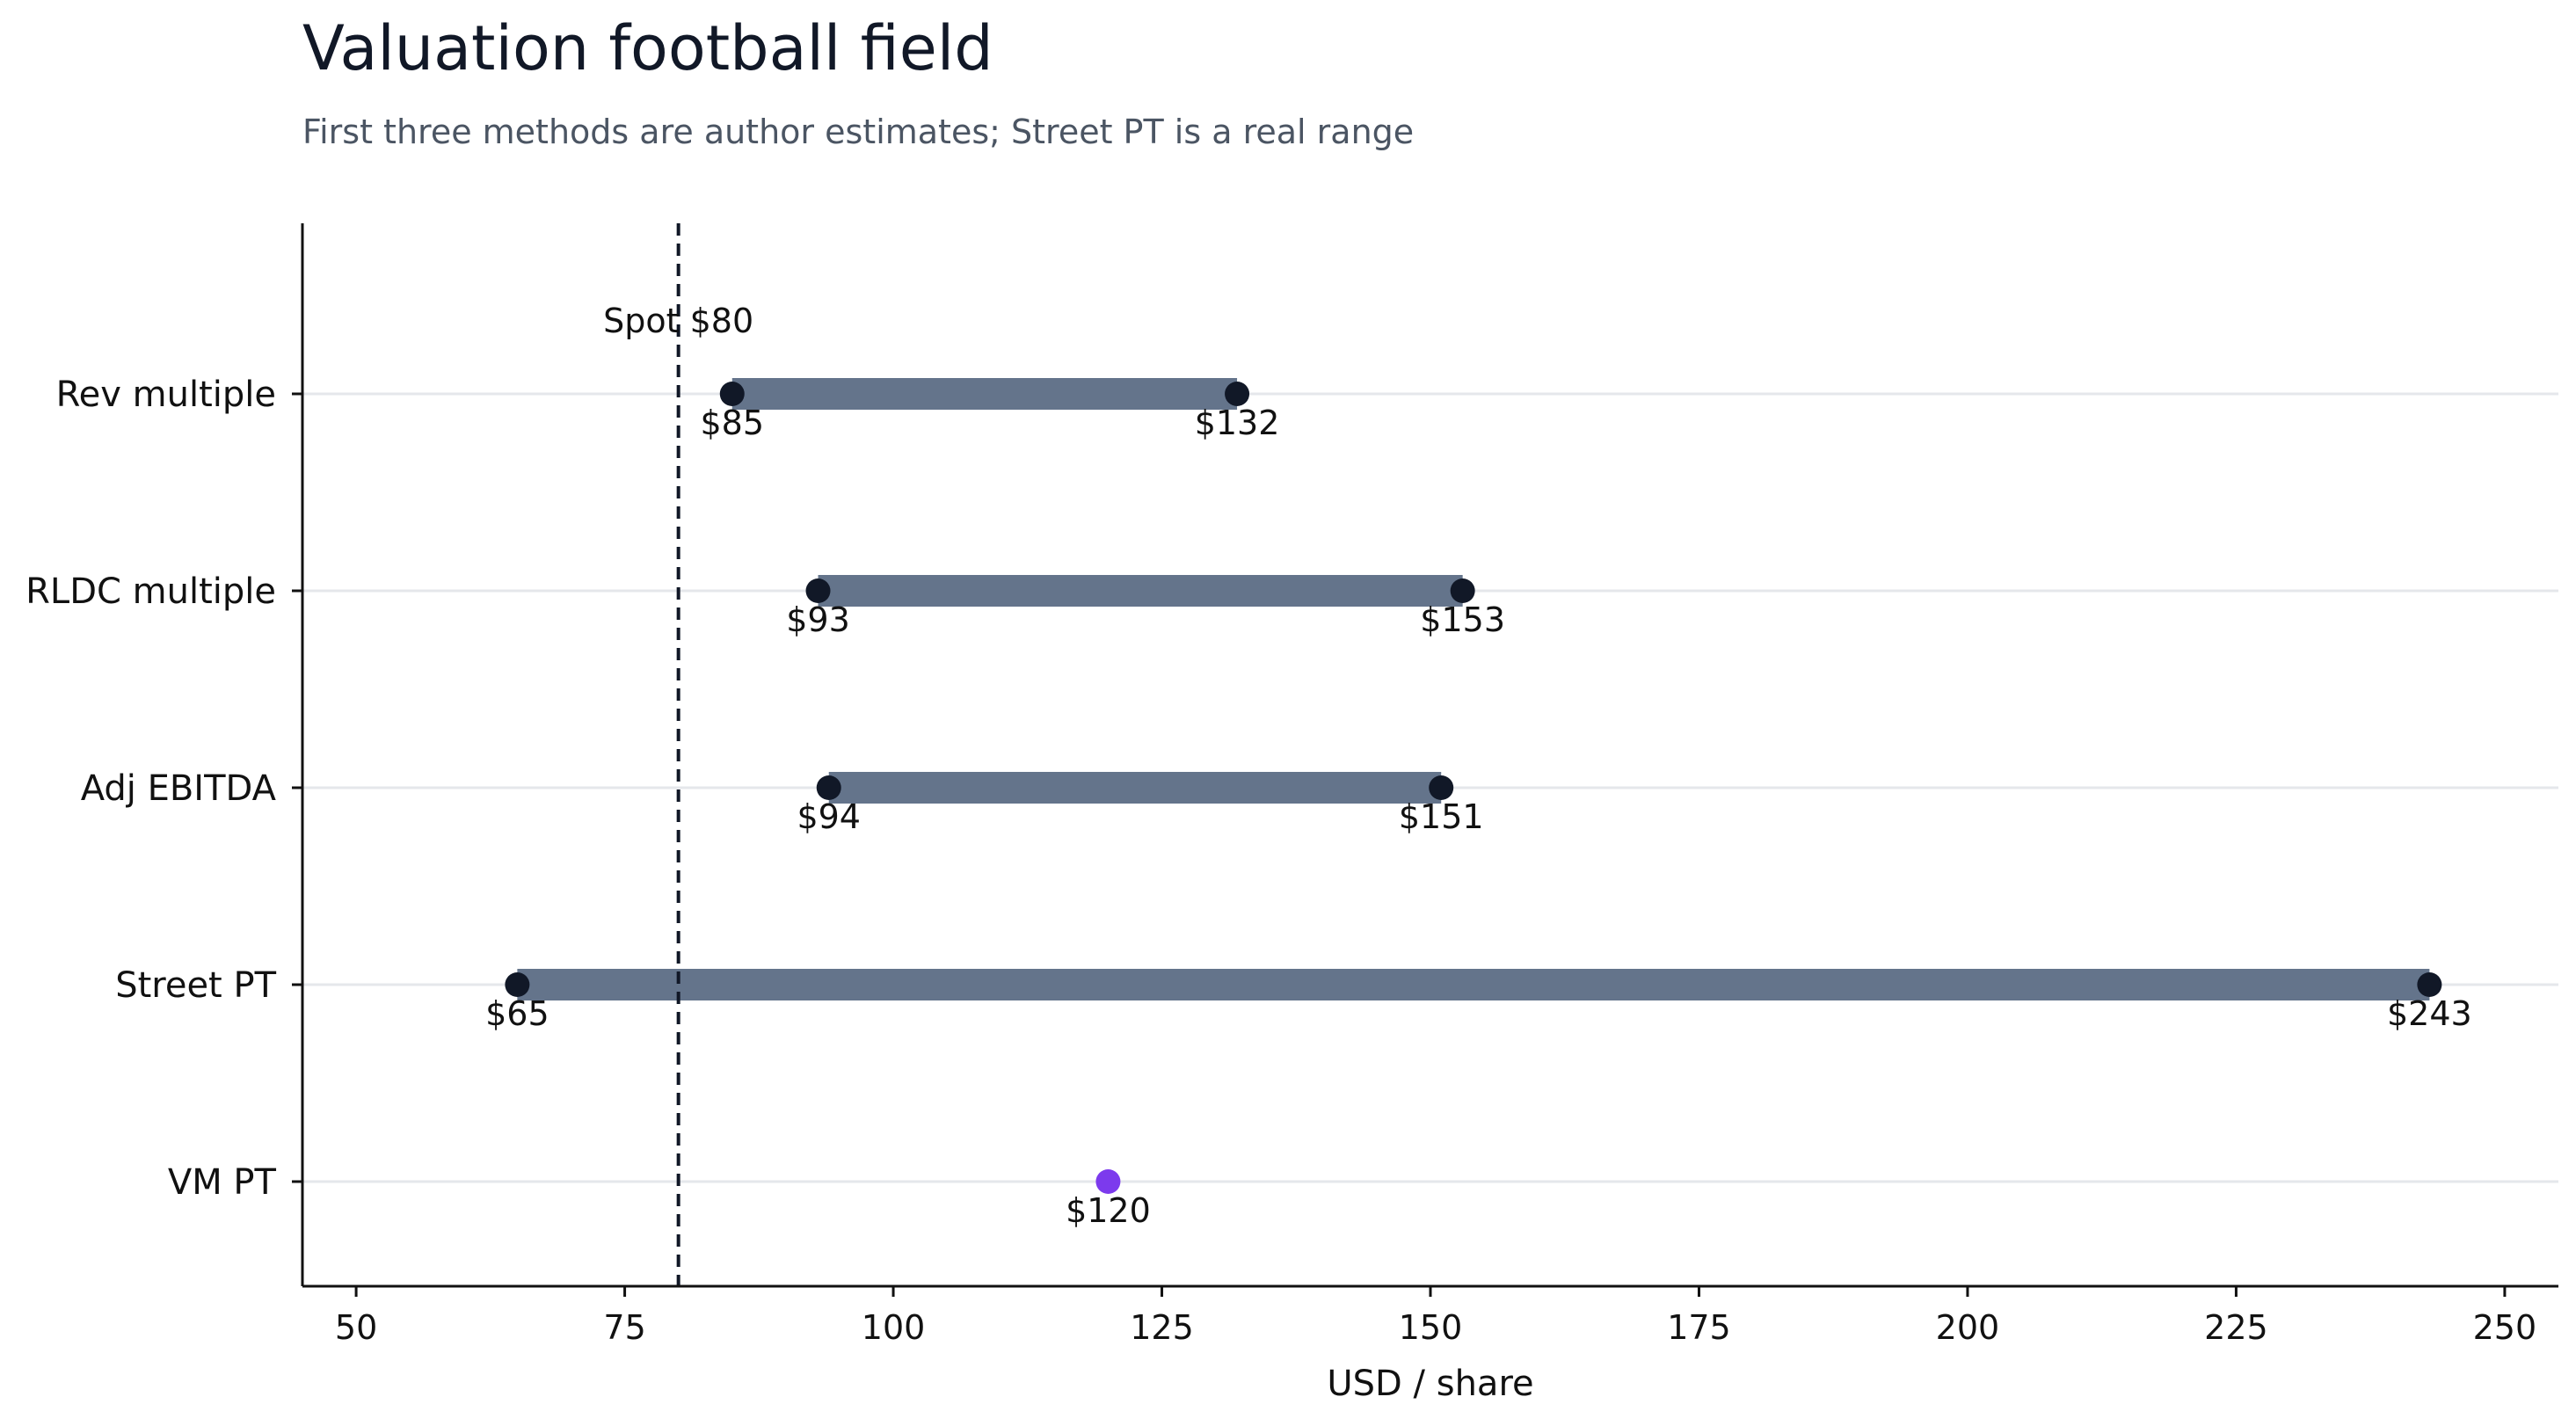 The height and width of the screenshot is (1426, 2576). Describe the element at coordinates (1441, 787) in the screenshot. I see `high-point-adj-ebitda` at that location.